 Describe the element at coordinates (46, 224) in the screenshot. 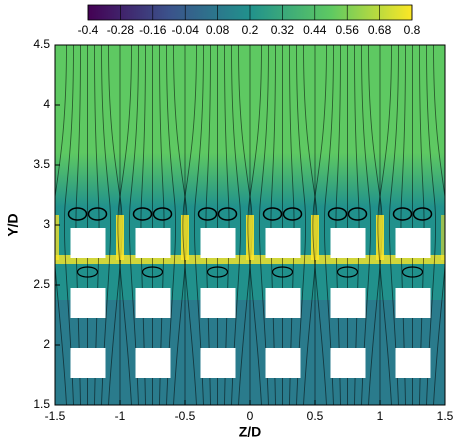

I see `y-tick-label: 3` at that location.